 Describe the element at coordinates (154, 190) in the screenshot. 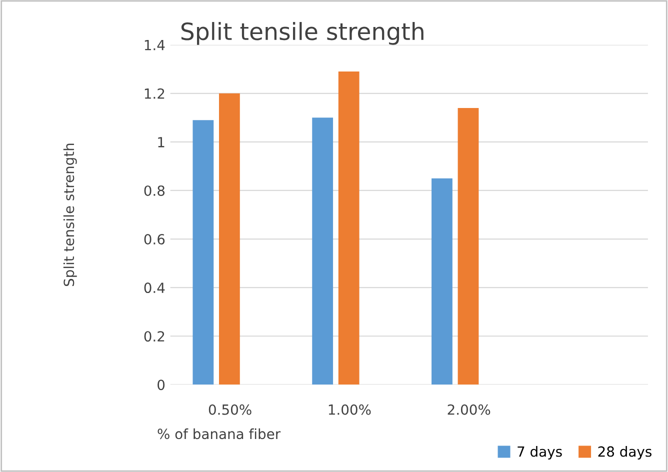

I see `y-tick-label: 0.8` at that location.